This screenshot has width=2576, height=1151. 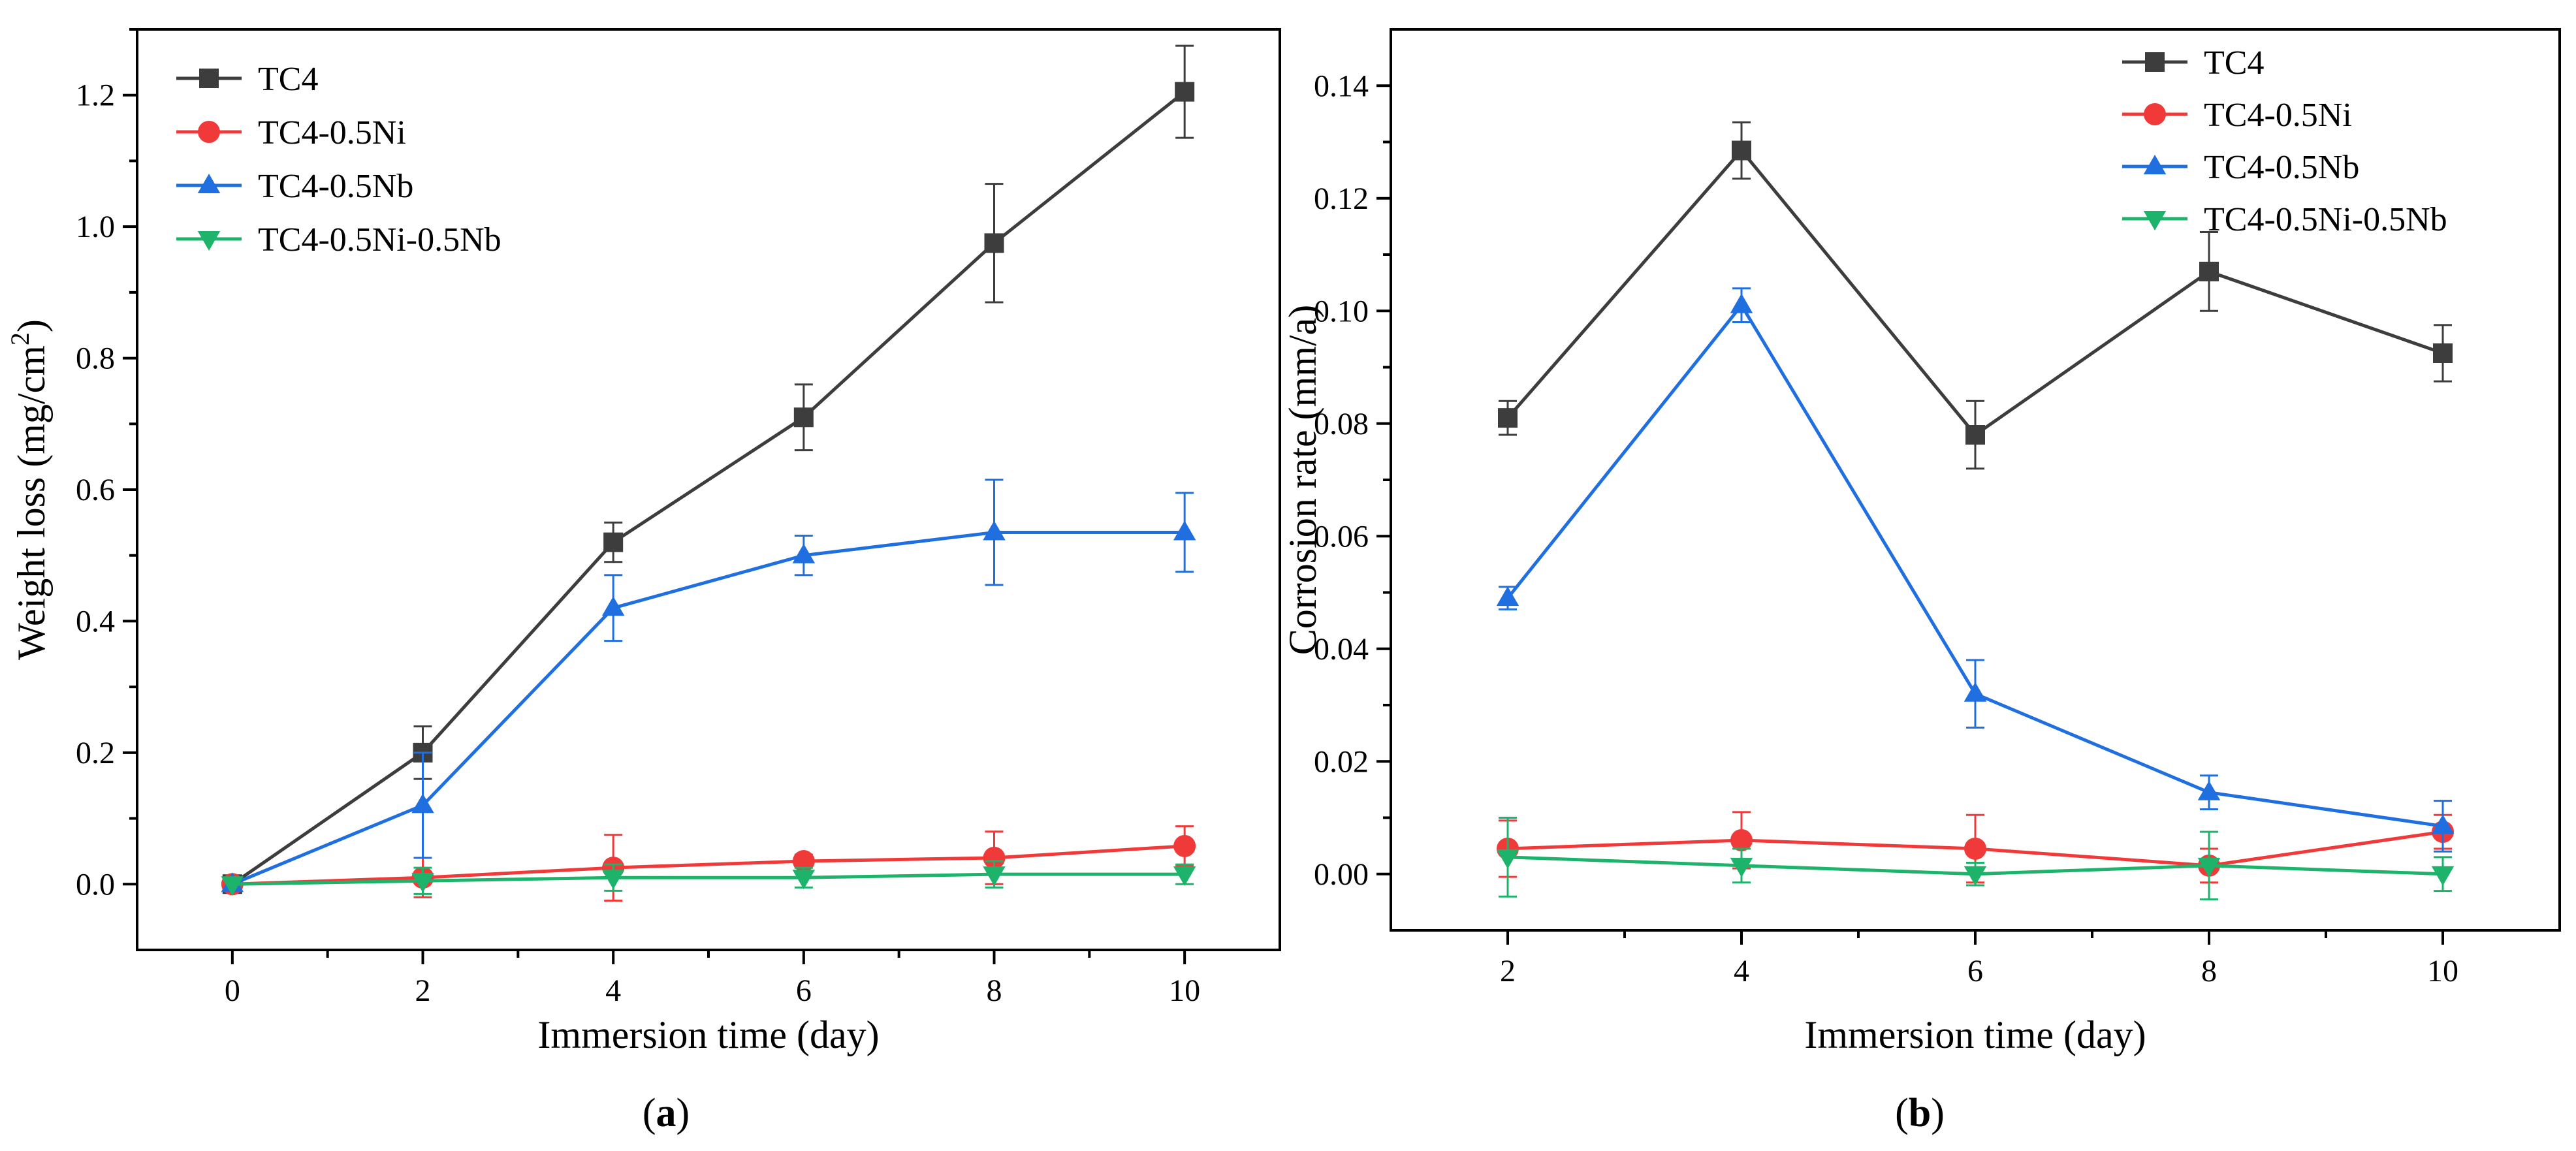 I want to click on series-tc4-0-5nb, so click(x=709, y=685).